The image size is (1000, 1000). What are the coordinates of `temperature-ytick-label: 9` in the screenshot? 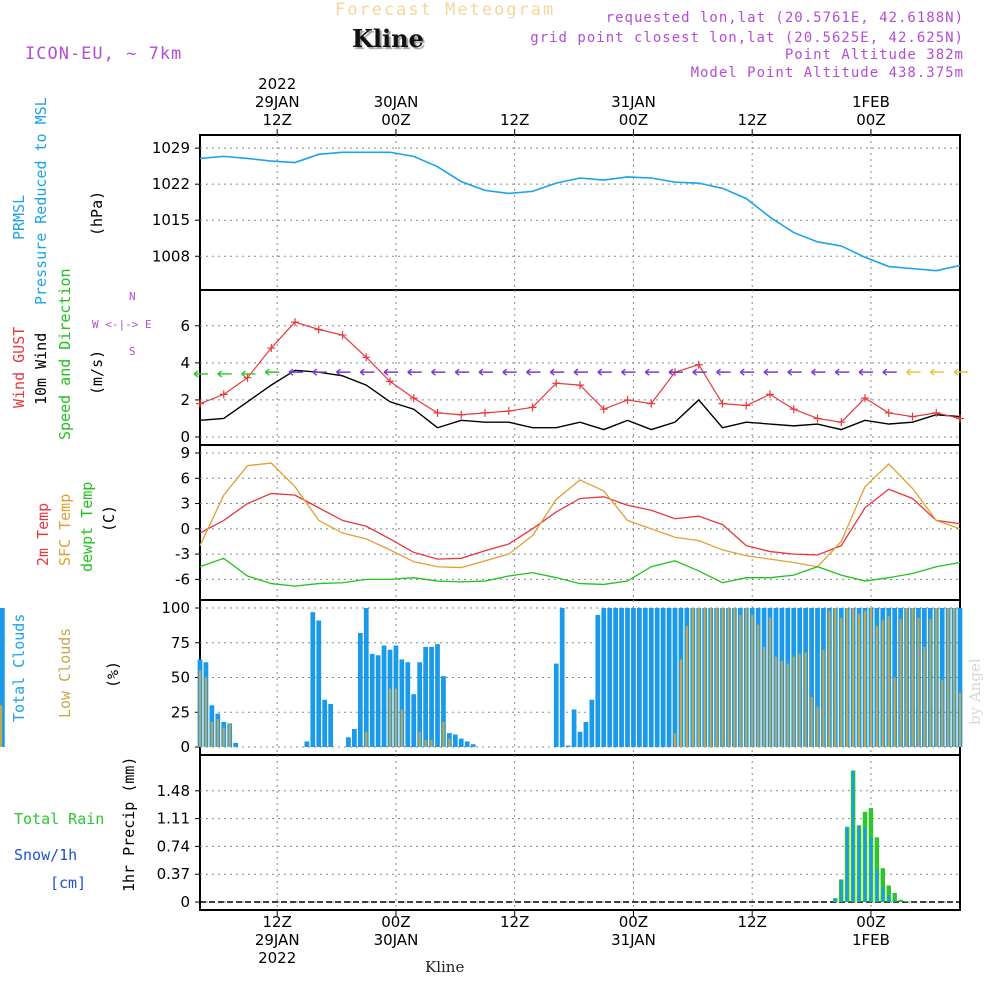 It's located at (185, 453).